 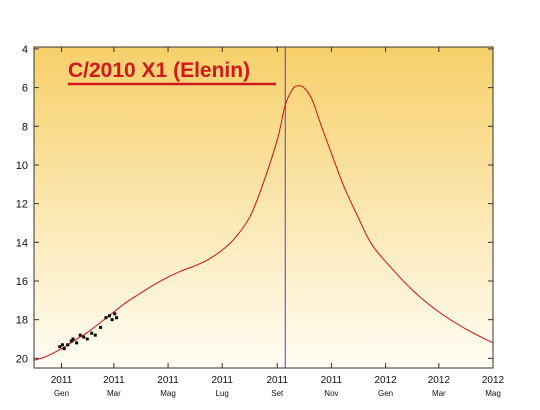 What do you see at coordinates (22, 321) in the screenshot?
I see `y-tick-label: 18` at bounding box center [22, 321].